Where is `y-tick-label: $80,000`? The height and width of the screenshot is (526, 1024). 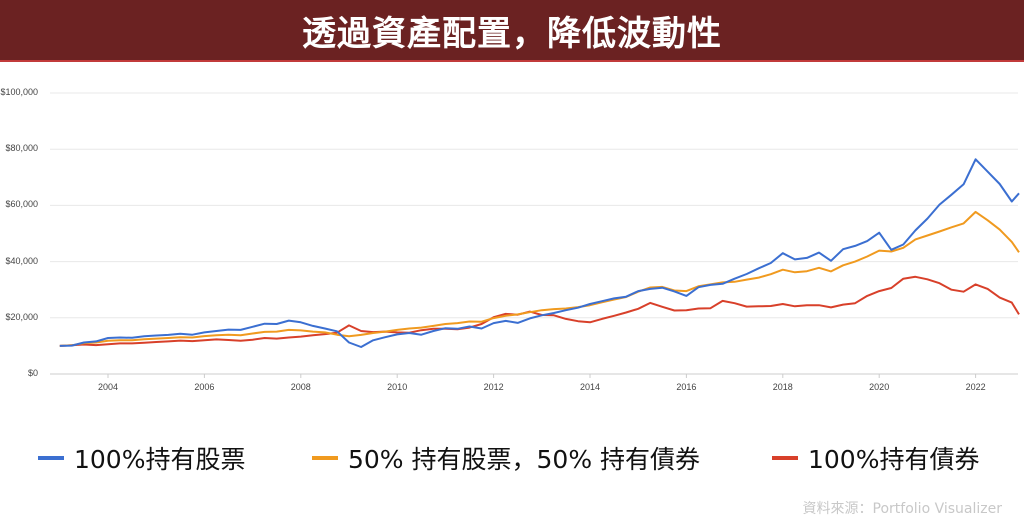 y-tick-label: $80,000 is located at coordinates (21, 148).